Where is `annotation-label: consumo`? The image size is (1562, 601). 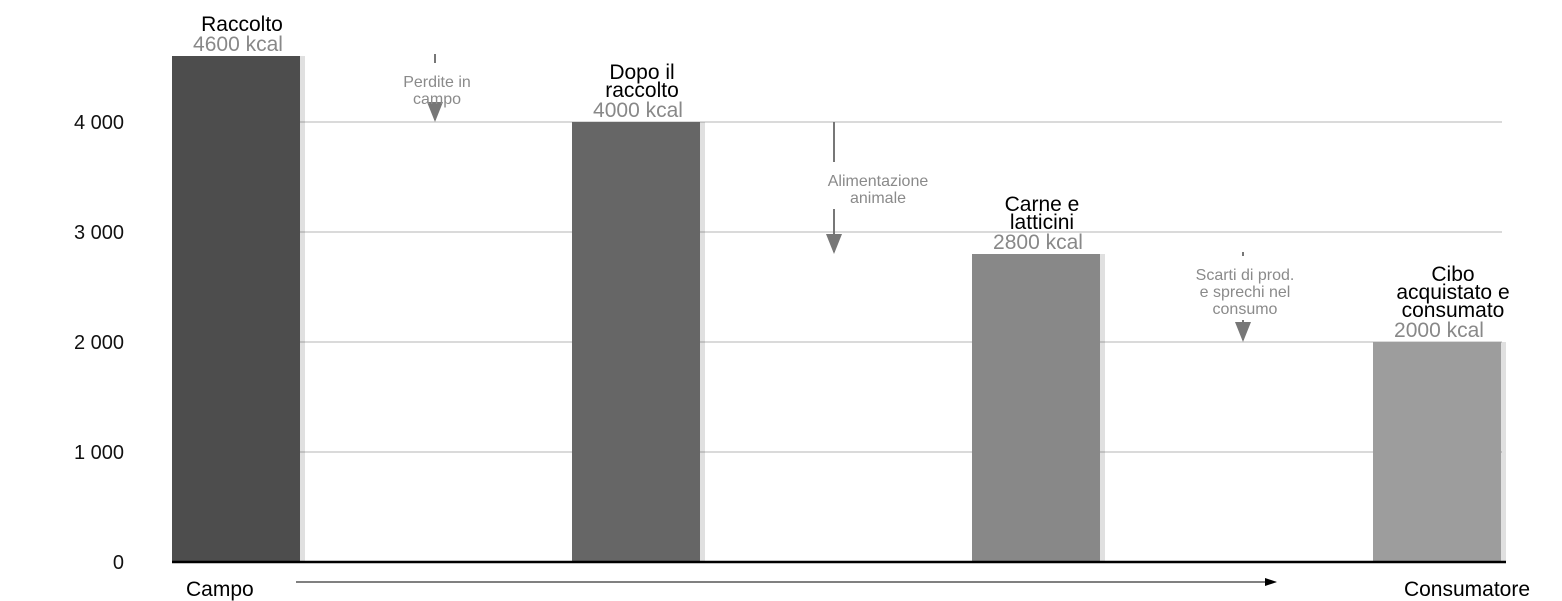
annotation-label: consumo is located at coordinates (1245, 309).